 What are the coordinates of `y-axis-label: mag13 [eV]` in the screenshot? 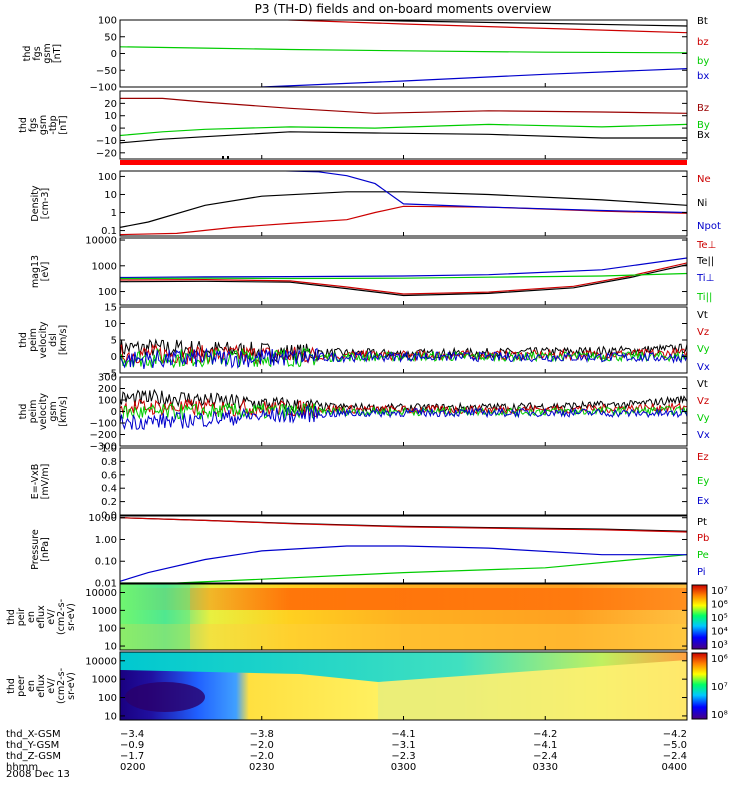 It's located at (40, 271).